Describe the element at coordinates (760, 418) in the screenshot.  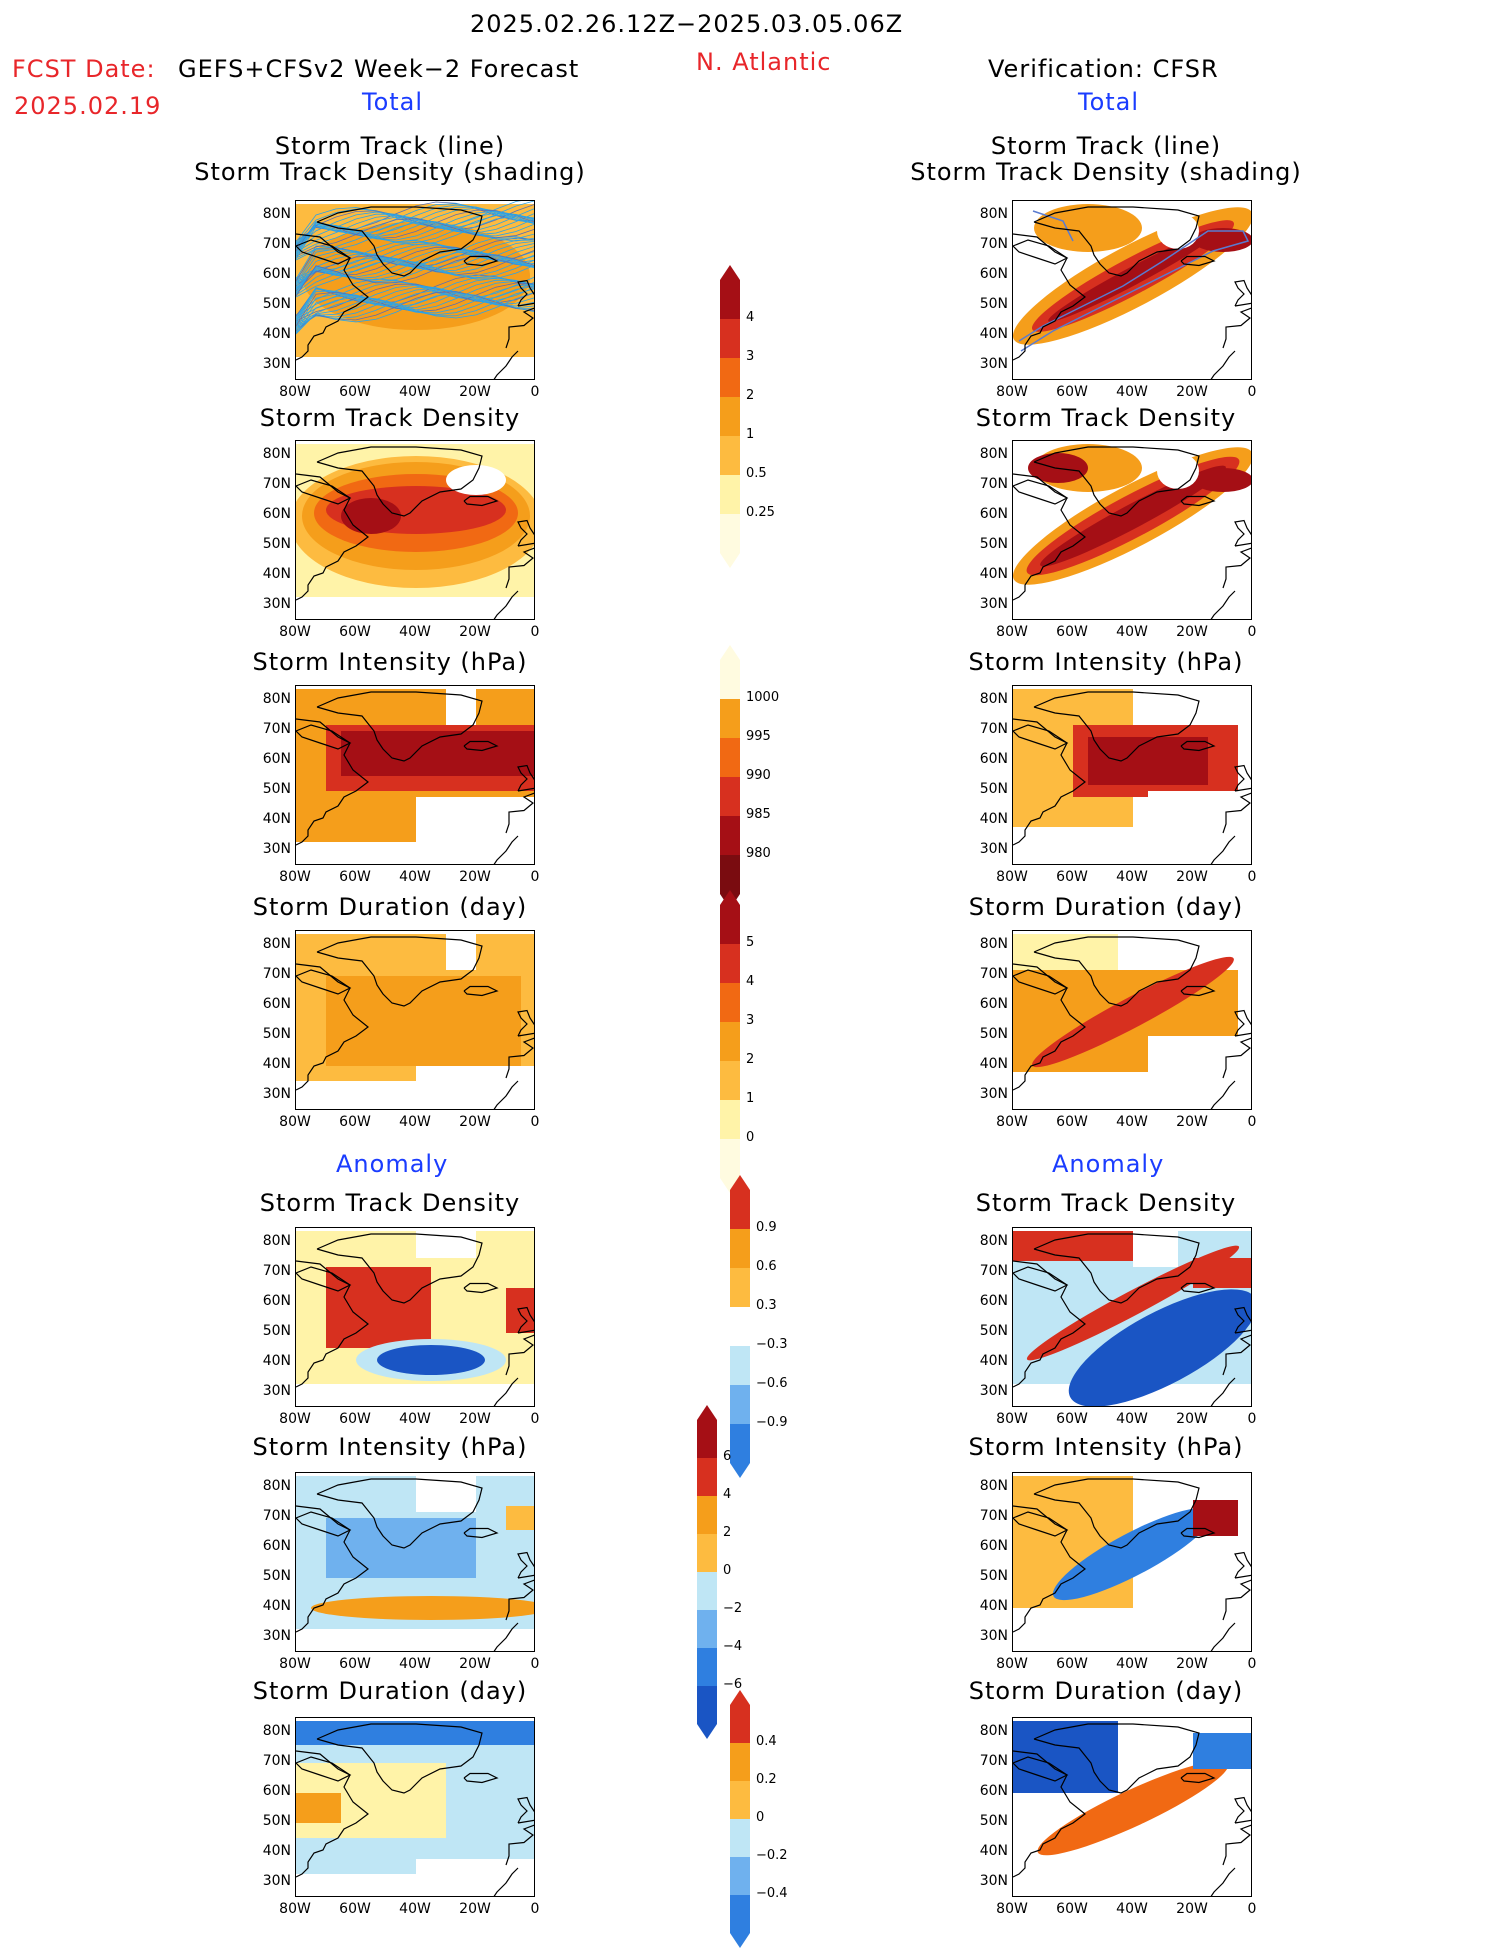
I see `colorbar-density-total: 4 3 2 1 0.5 0.25` at that location.